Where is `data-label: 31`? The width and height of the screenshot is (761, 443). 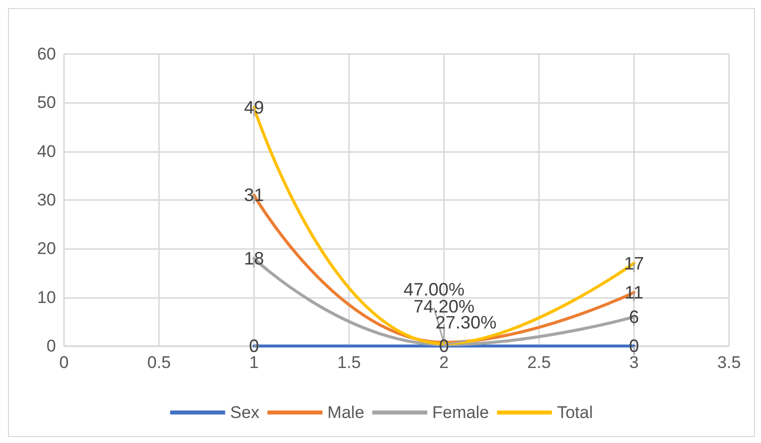
data-label: 31 is located at coordinates (254, 195).